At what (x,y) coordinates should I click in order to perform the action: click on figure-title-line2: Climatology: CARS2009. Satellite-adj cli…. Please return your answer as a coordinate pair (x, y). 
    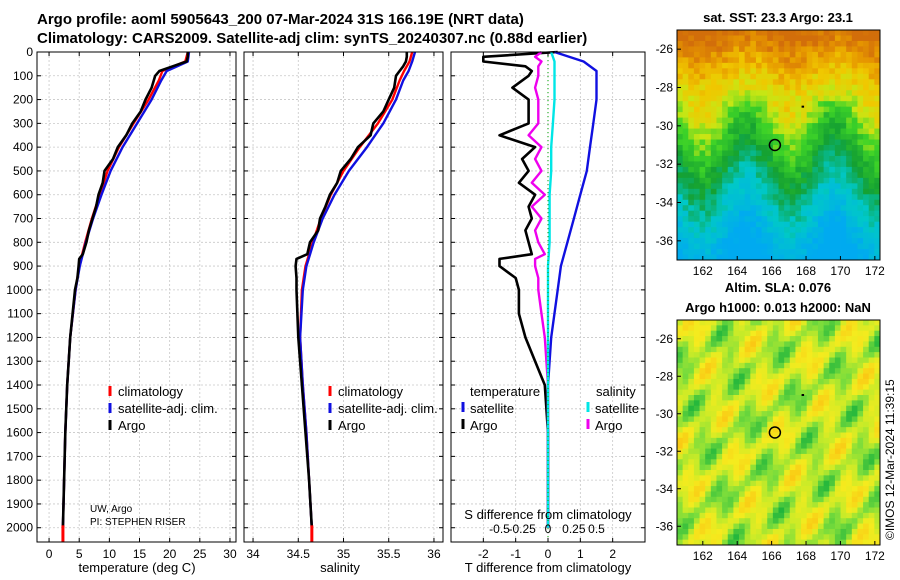
    Looking at the image, I should click on (312, 38).